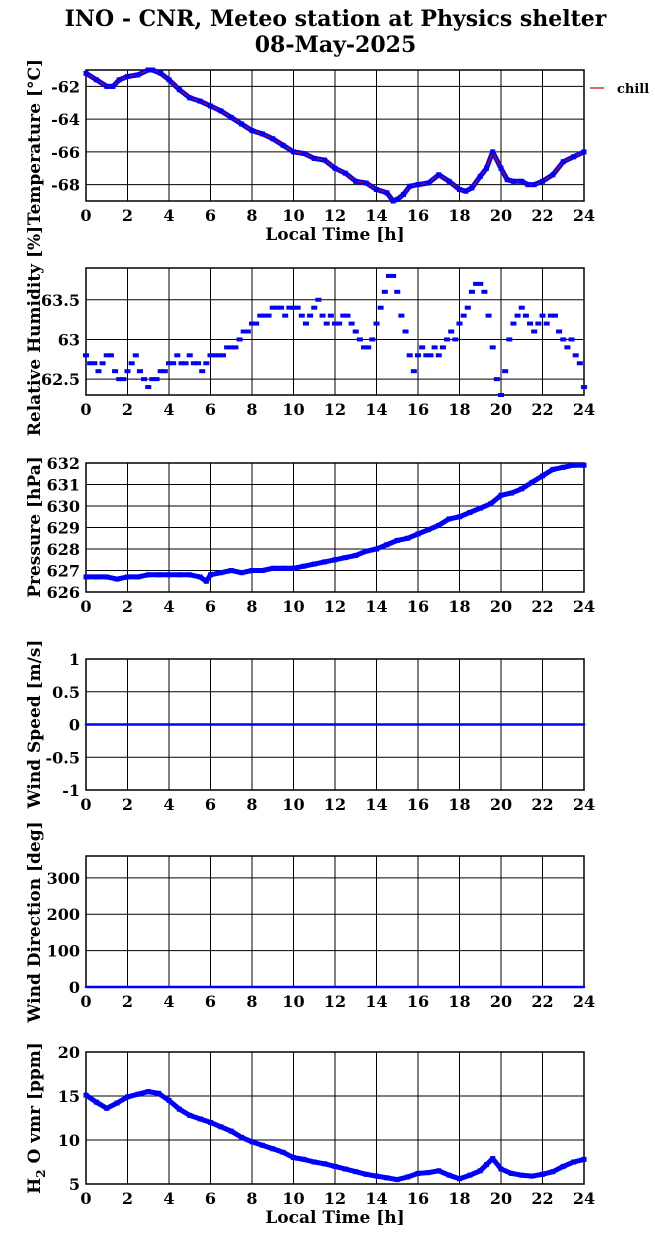 The image size is (655, 1248). What do you see at coordinates (35, 922) in the screenshot?
I see `y-axis-label: Wind Direction [deg]` at bounding box center [35, 922].